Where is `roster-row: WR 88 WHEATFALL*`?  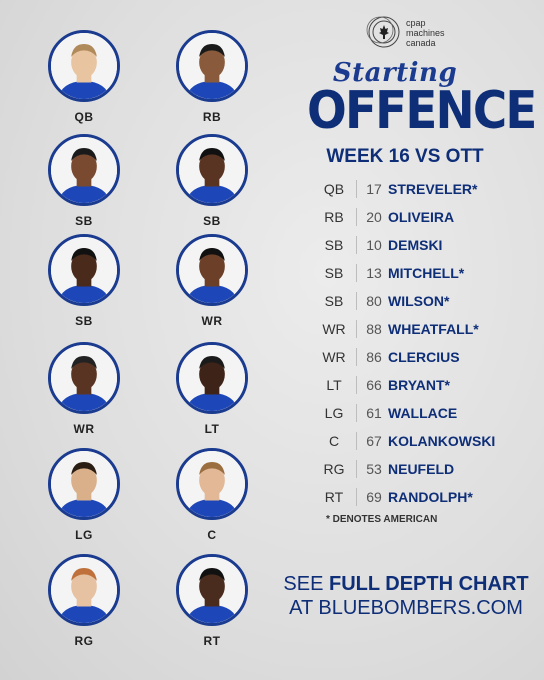 roster-row: WR 88 WHEATFALL* is located at coordinates (416, 330).